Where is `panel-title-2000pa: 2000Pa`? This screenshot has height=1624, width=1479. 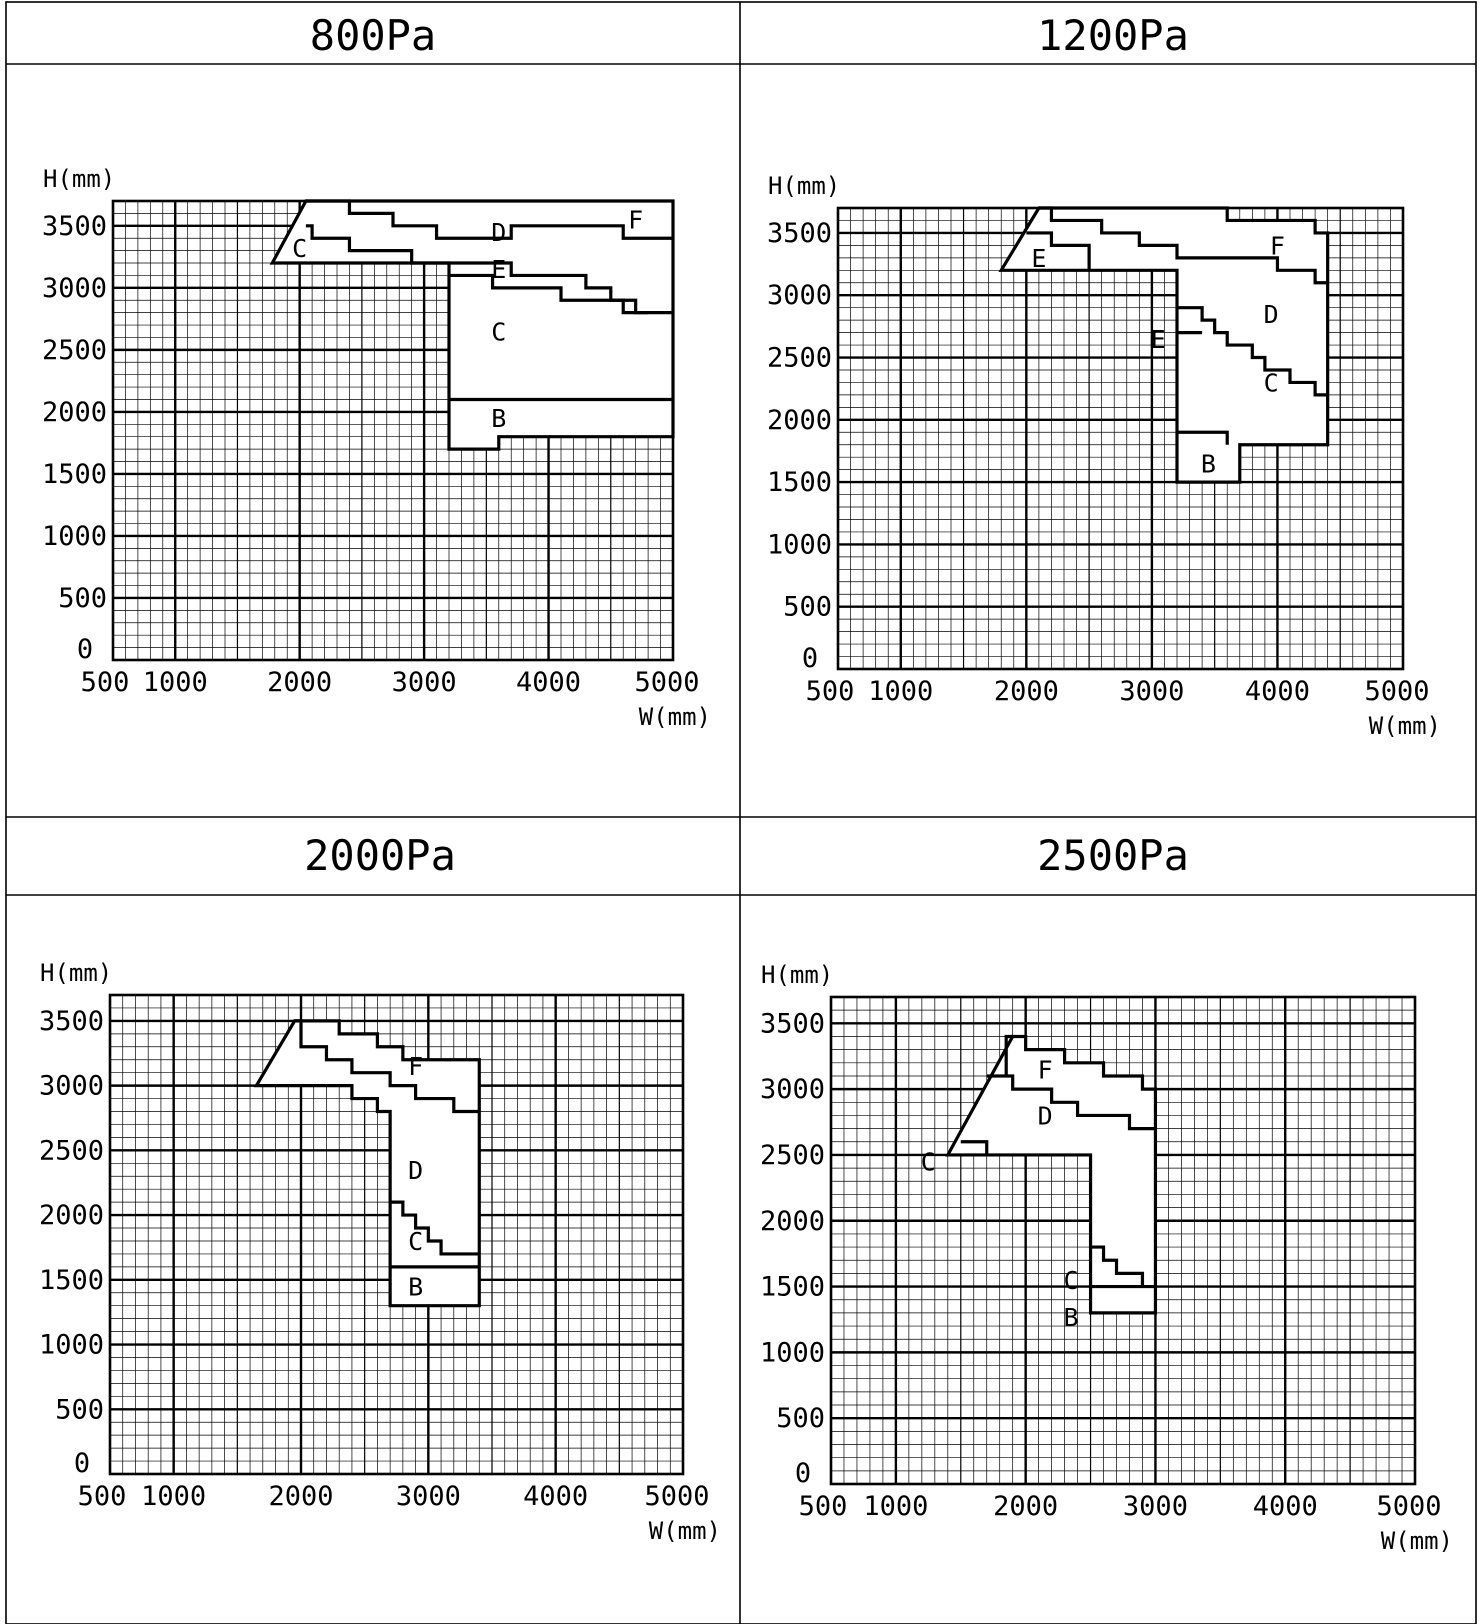
panel-title-2000pa: 2000Pa is located at coordinates (380, 855).